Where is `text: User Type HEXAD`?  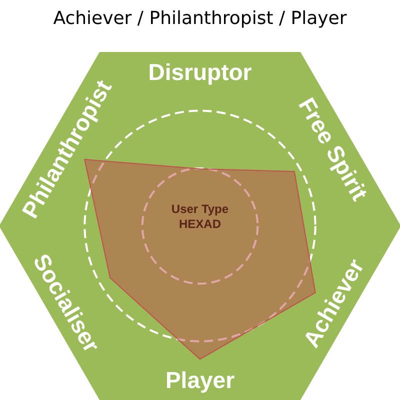 text: User Type HEXAD is located at coordinates (200, 217).